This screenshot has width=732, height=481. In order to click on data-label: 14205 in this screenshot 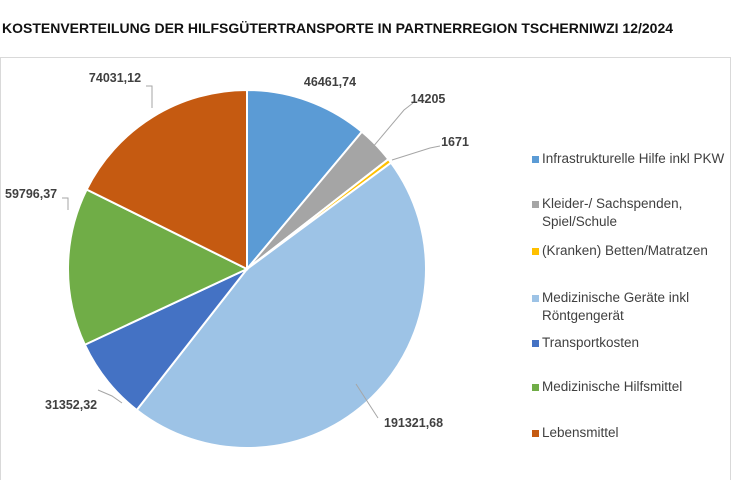, I will do `click(428, 99)`.